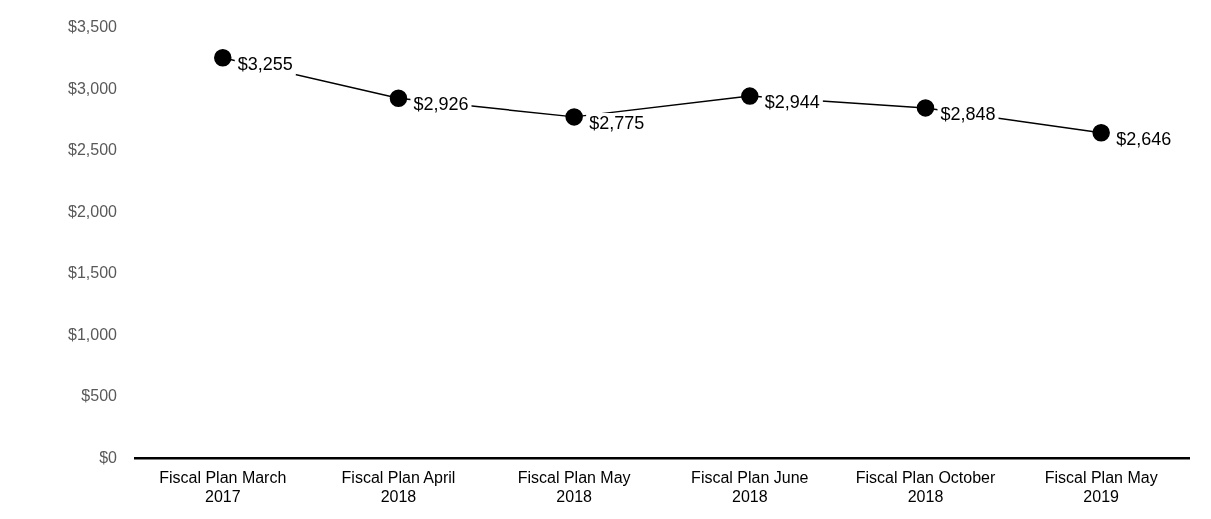  I want to click on x-tick-label: Fiscal Plan May 2018, so click(574, 486).